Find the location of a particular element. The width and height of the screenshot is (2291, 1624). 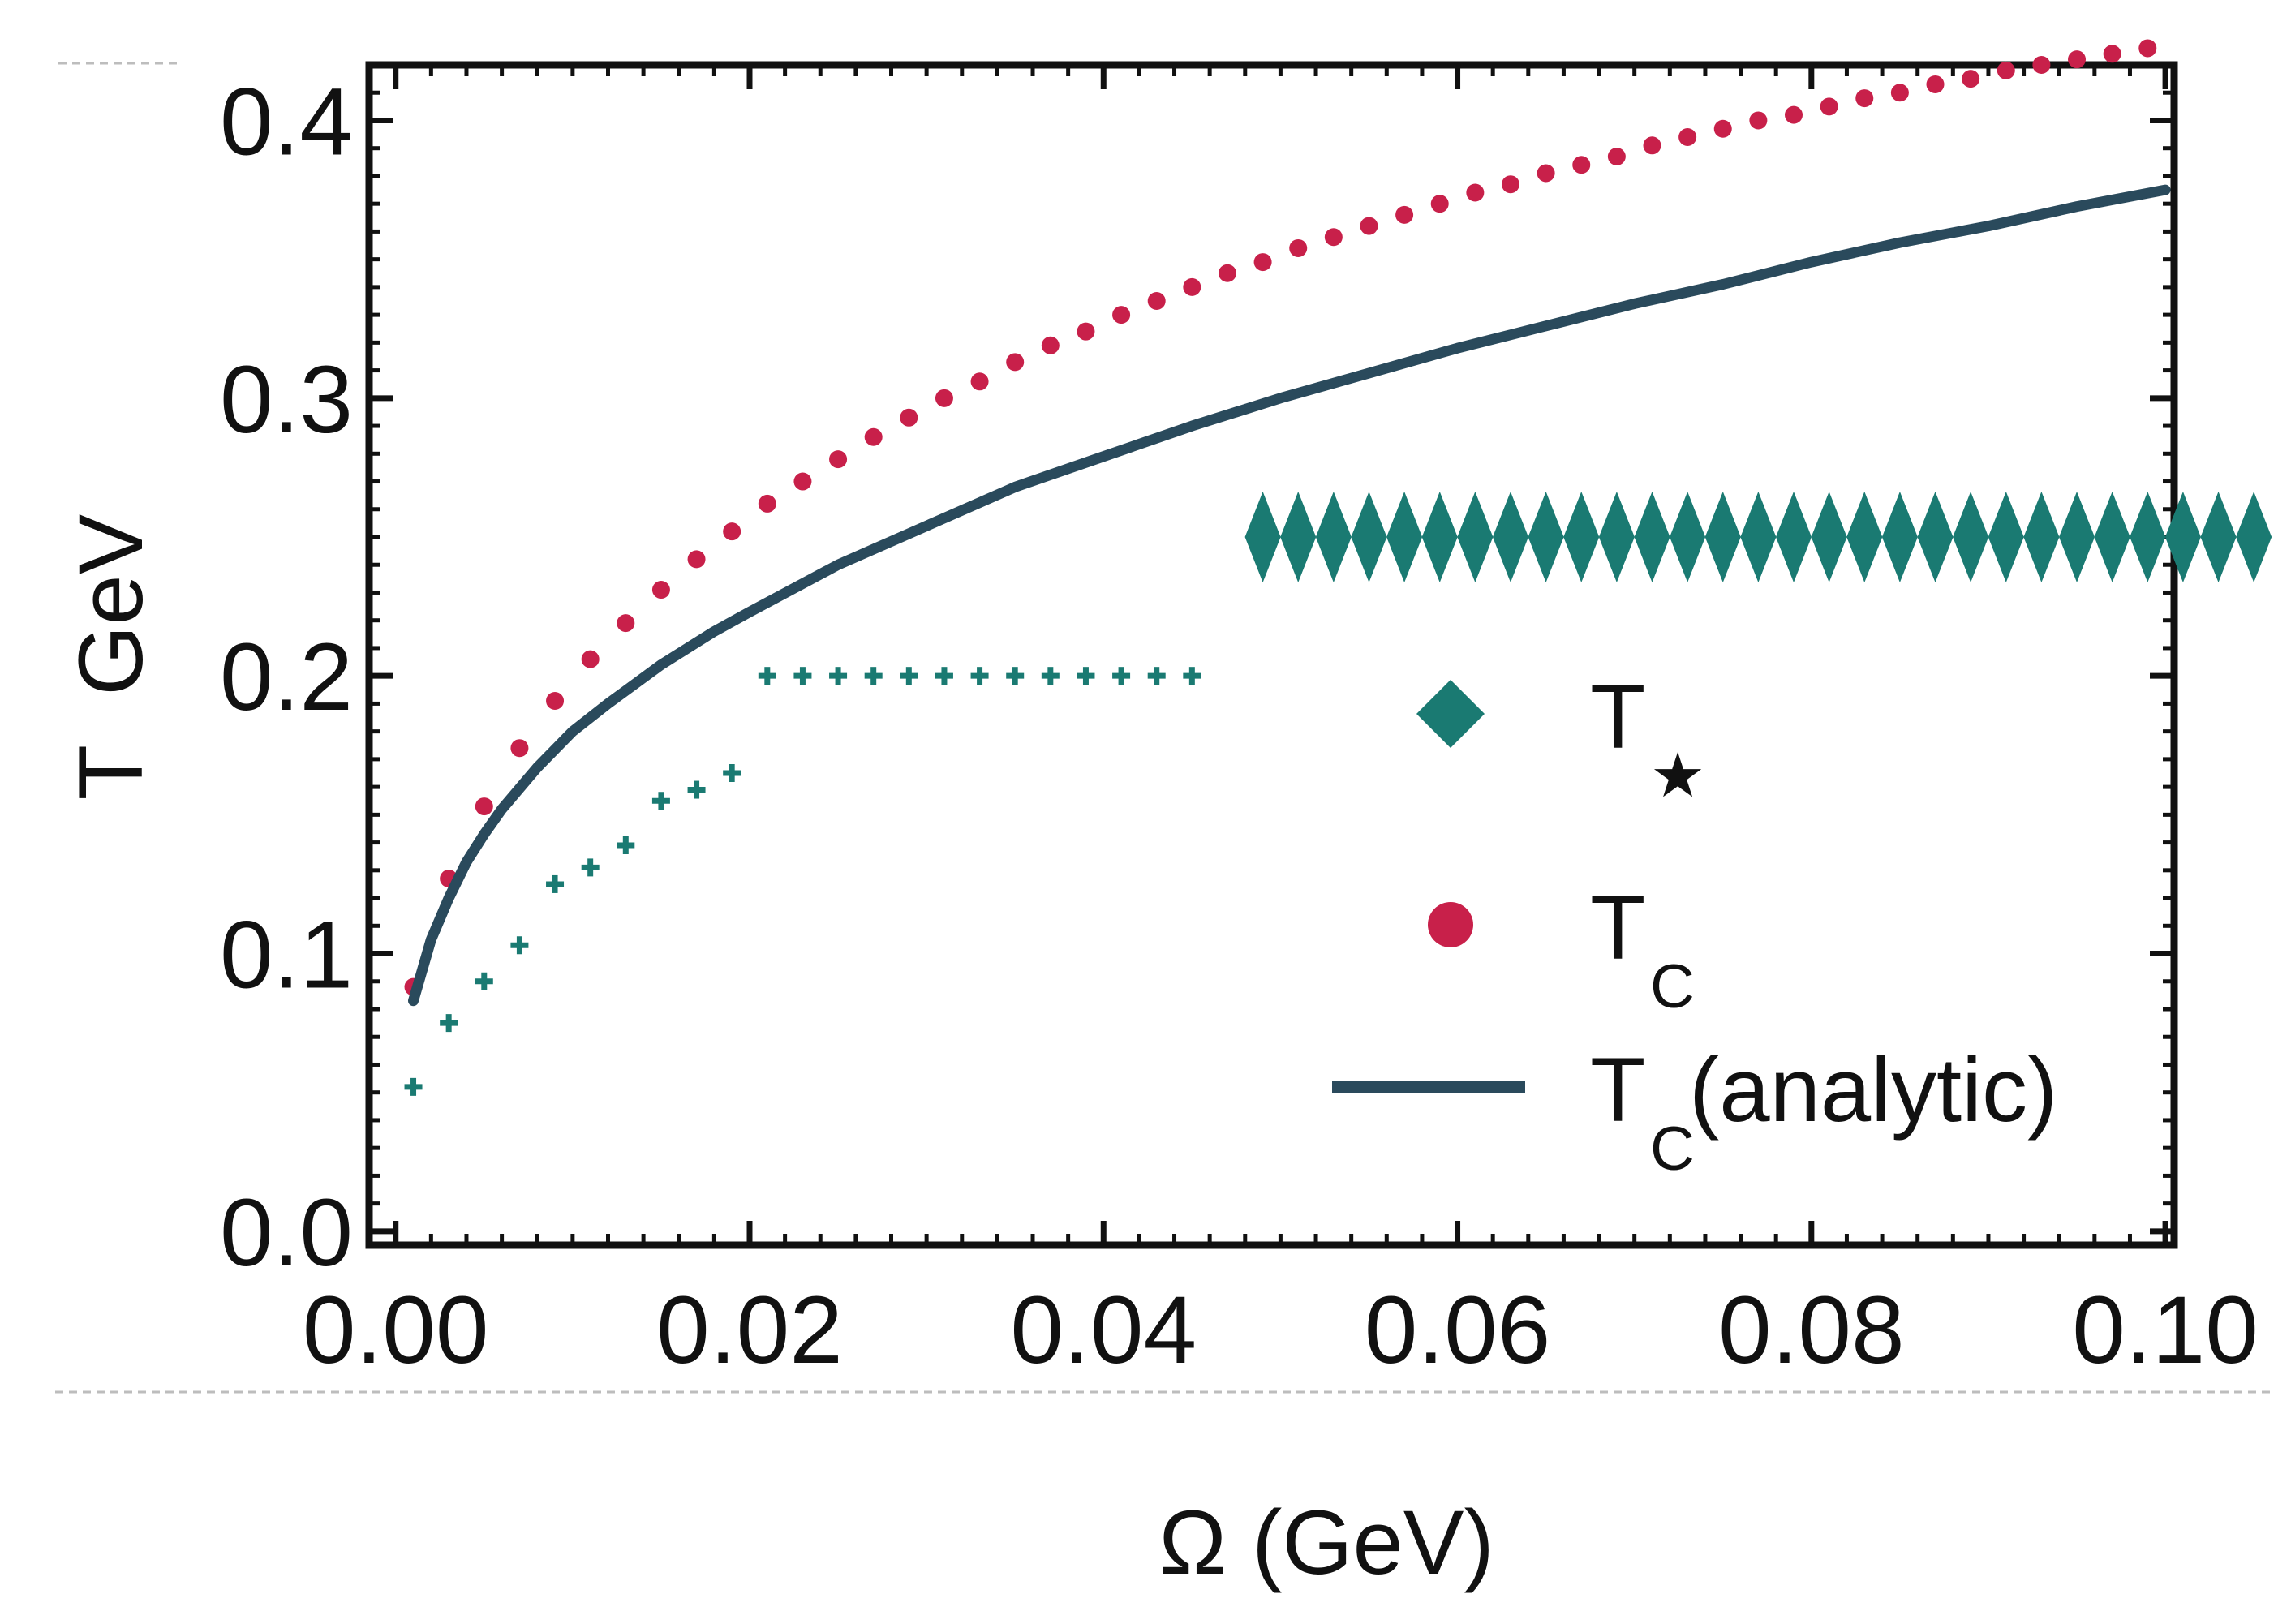

series-t_star-diamond is located at coordinates (1758, 537).